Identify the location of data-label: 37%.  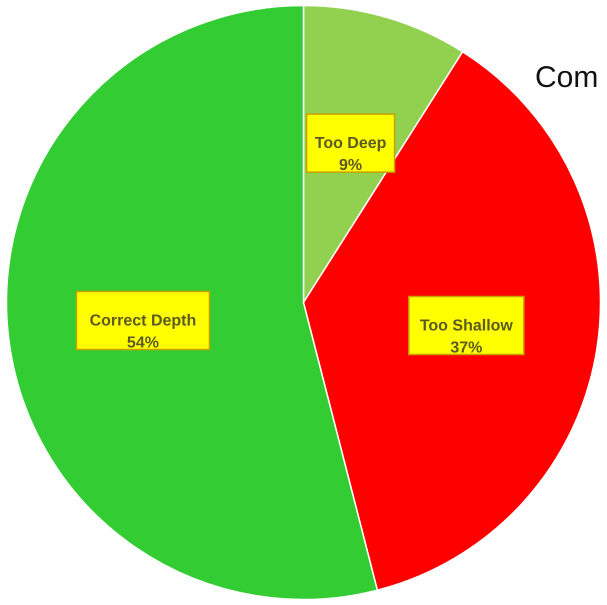
(466, 348).